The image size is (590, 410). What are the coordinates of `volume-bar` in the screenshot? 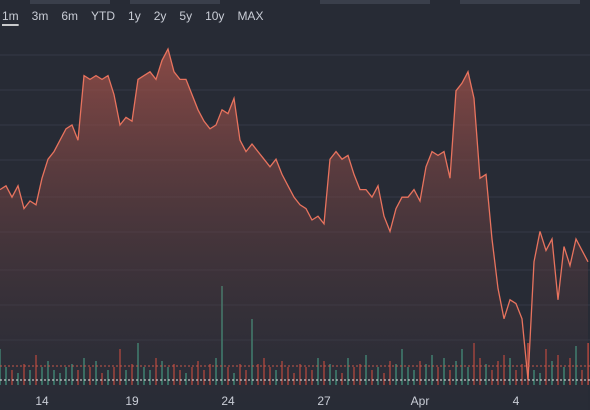 It's located at (528, 364).